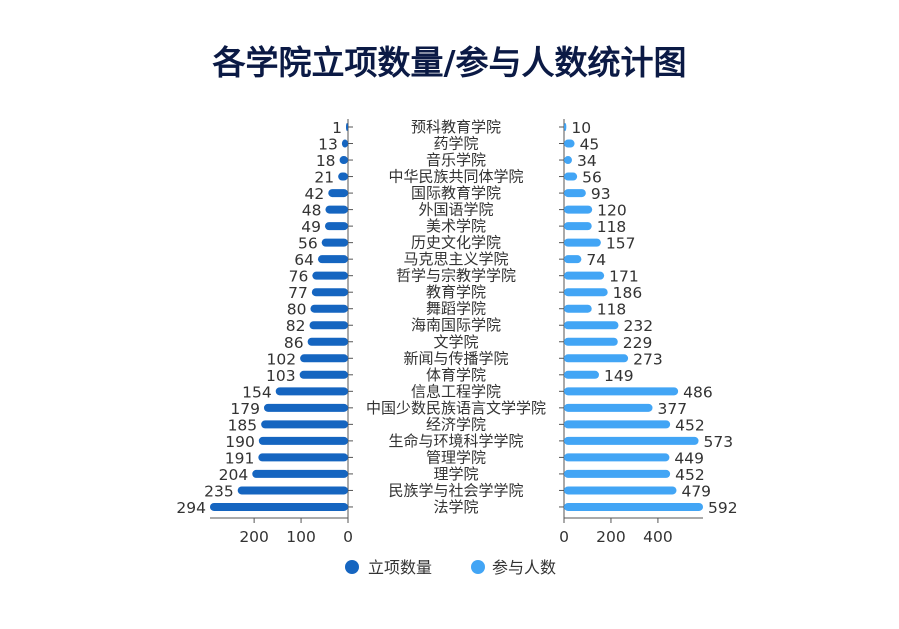 This screenshot has height=629, width=899. What do you see at coordinates (601, 194) in the screenshot?
I see `right-value-label: 93` at bounding box center [601, 194].